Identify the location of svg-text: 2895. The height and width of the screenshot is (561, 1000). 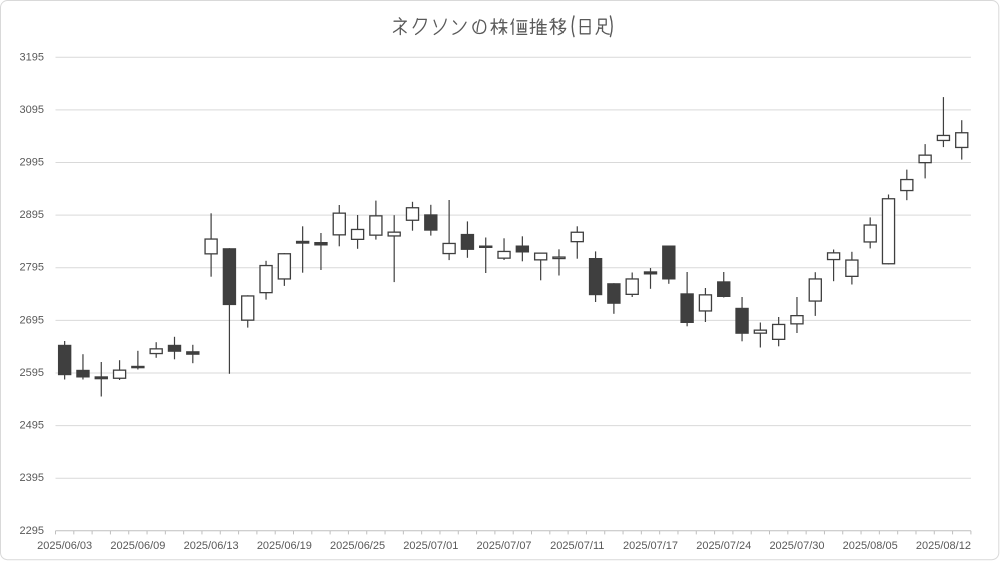
(32, 215).